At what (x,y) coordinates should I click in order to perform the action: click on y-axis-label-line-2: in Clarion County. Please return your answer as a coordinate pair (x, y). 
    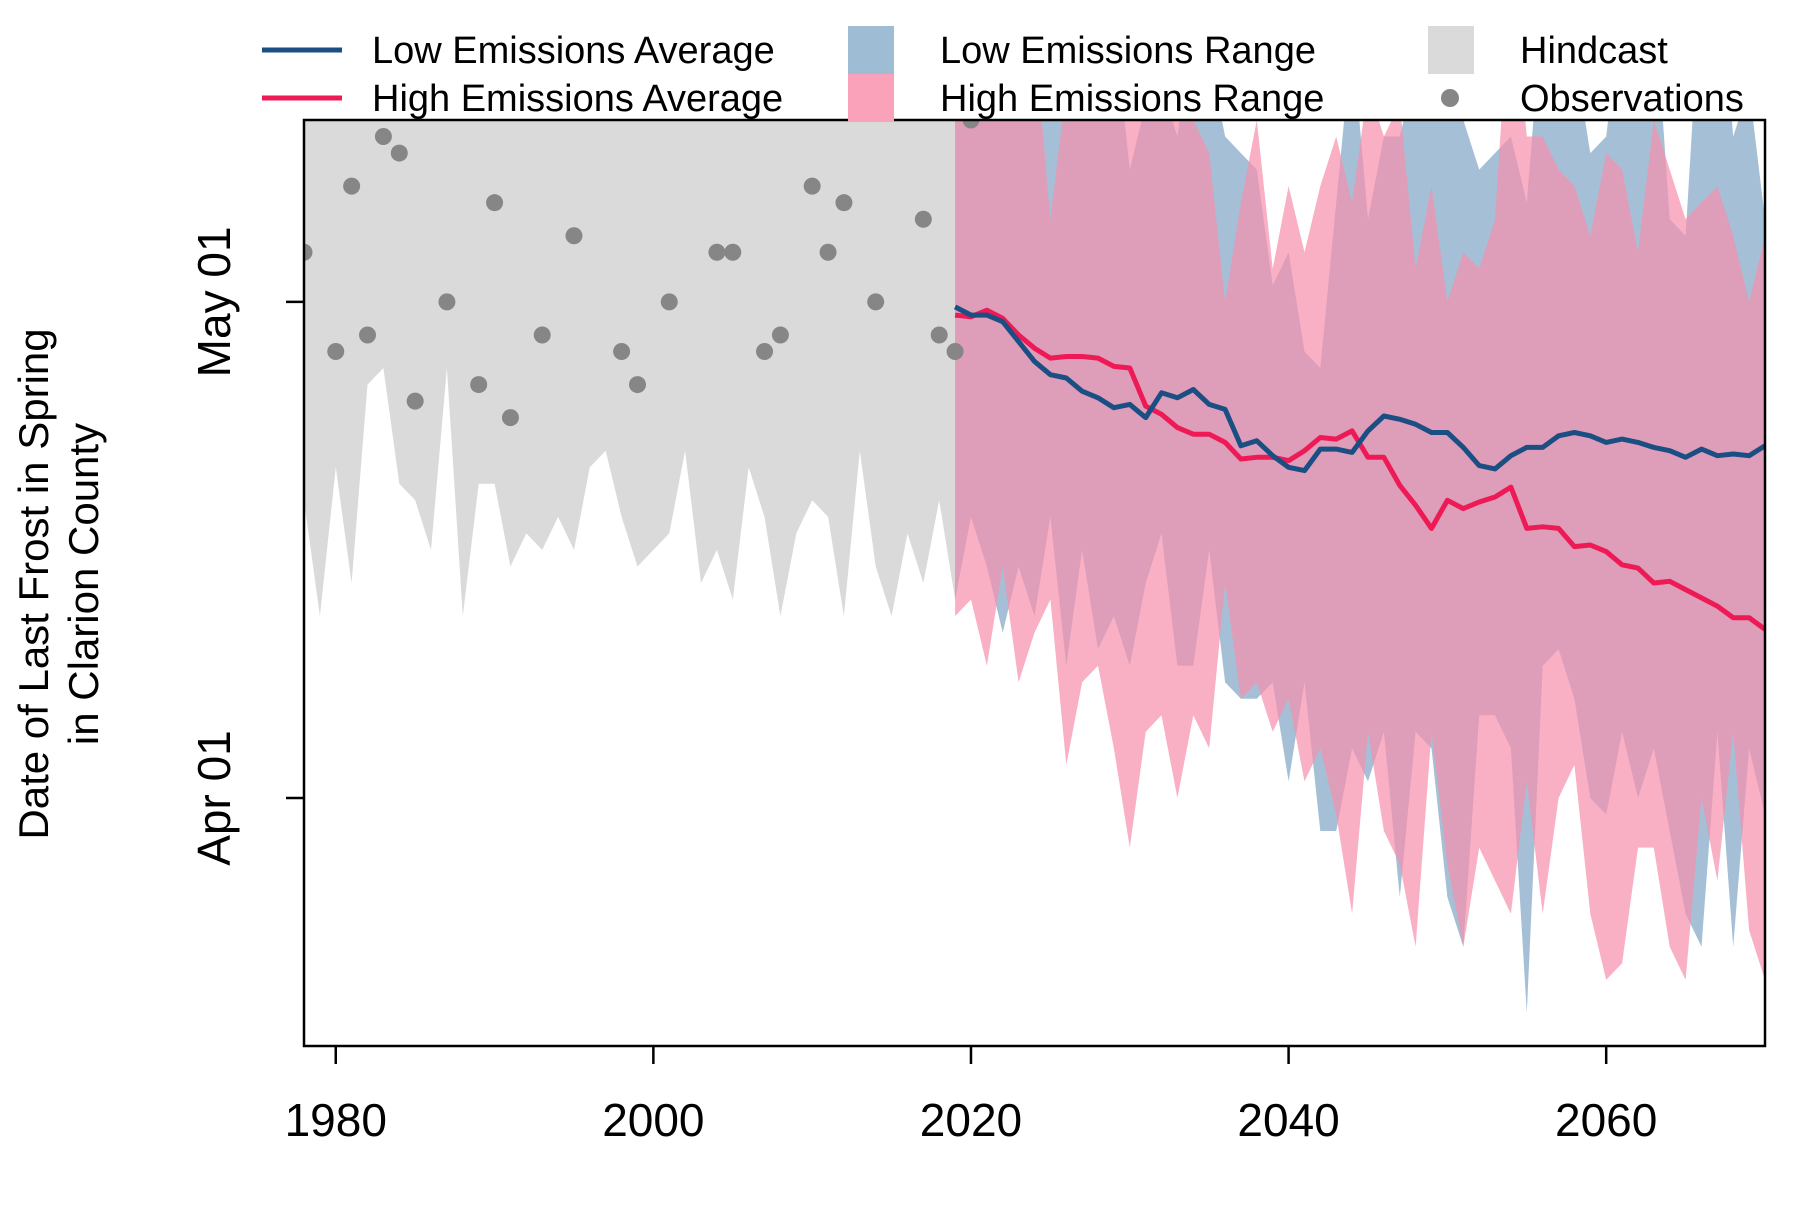
    Looking at the image, I should click on (83, 584).